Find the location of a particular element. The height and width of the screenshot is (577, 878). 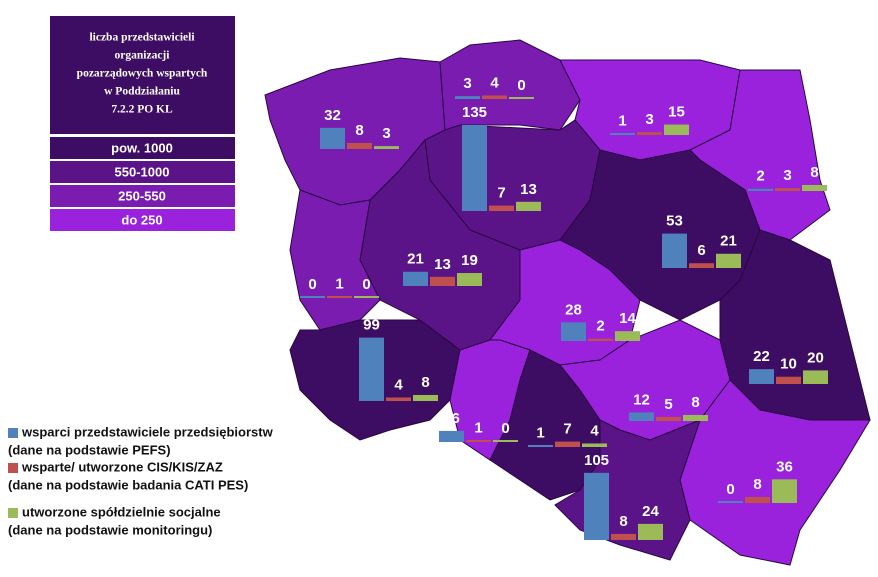

legend-class-label: 250-550 is located at coordinates (142, 195).